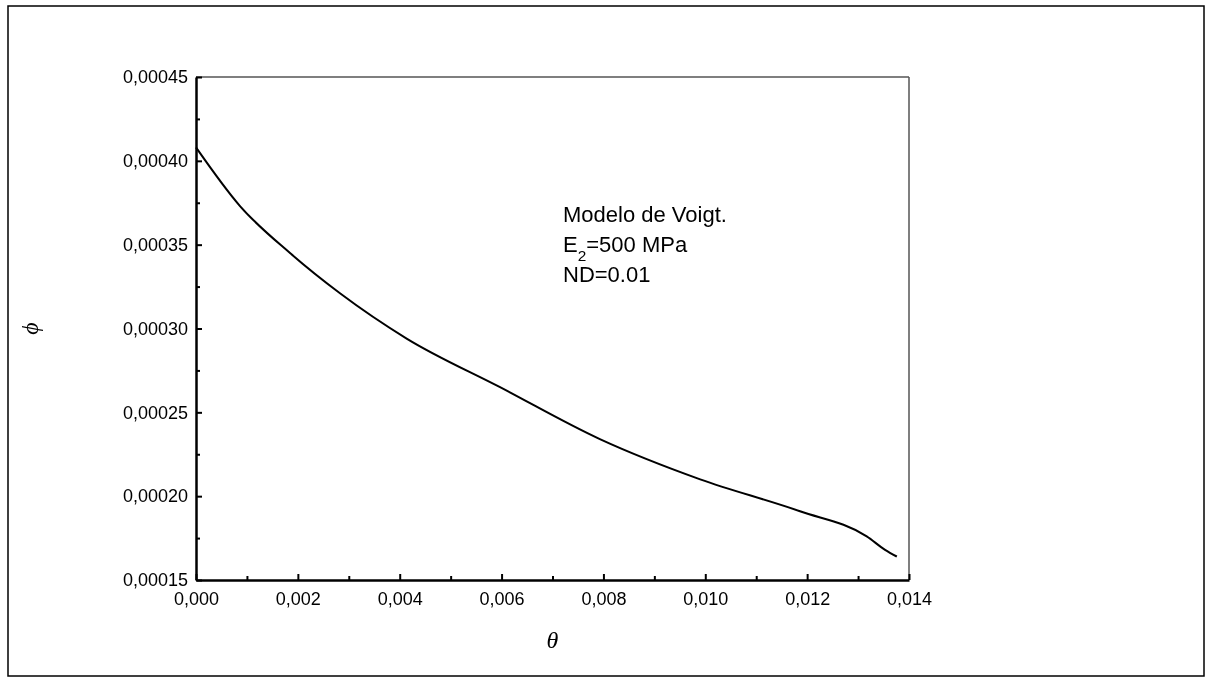  Describe the element at coordinates (808, 598) in the screenshot. I see `x-tick-label: 0,012` at that location.